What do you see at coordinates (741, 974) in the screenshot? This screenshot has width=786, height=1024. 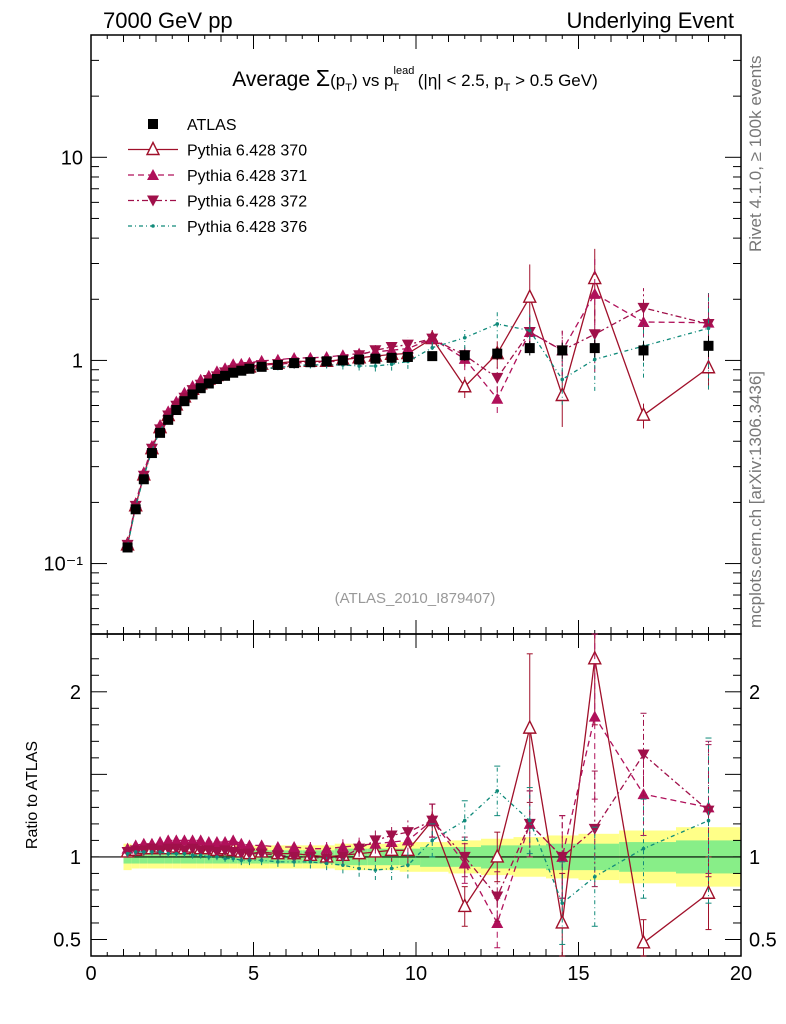 I see `x-tick-label: 20` at bounding box center [741, 974].